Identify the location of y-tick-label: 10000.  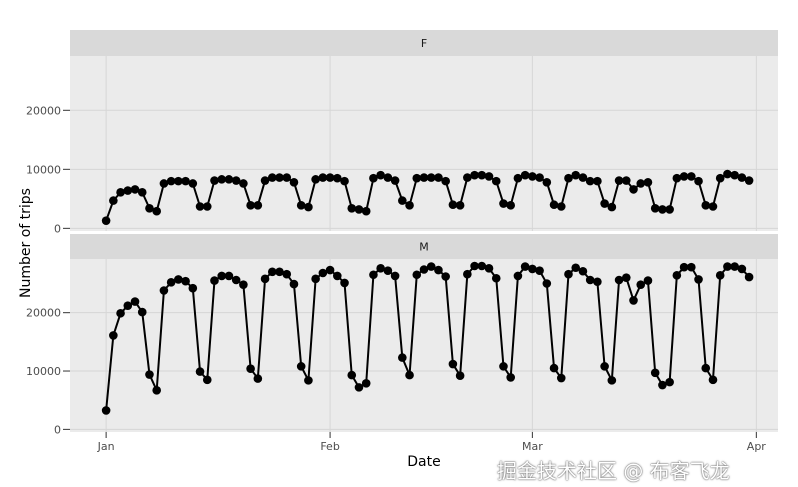
(43, 371).